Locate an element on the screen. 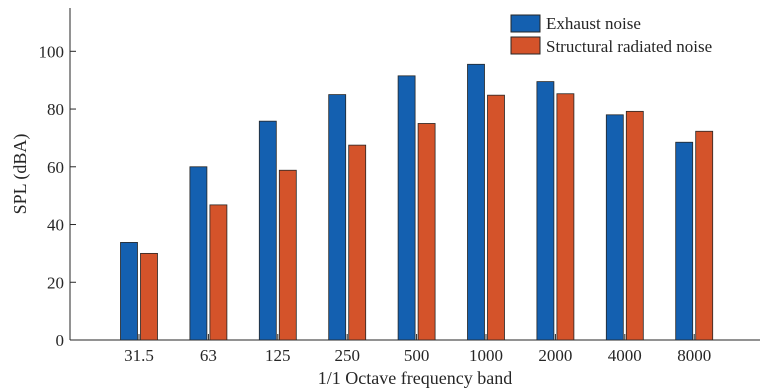 This screenshot has height=389, width=761. x-tick-label: 500 is located at coordinates (417, 355).